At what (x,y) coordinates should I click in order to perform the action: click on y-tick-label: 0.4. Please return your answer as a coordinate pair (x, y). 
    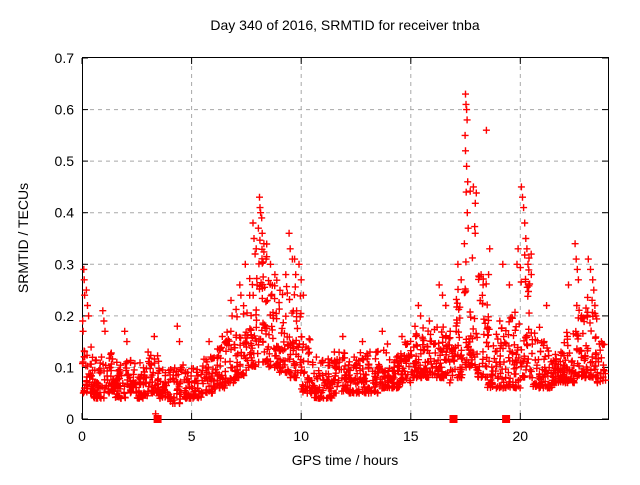
    Looking at the image, I should click on (65, 213).